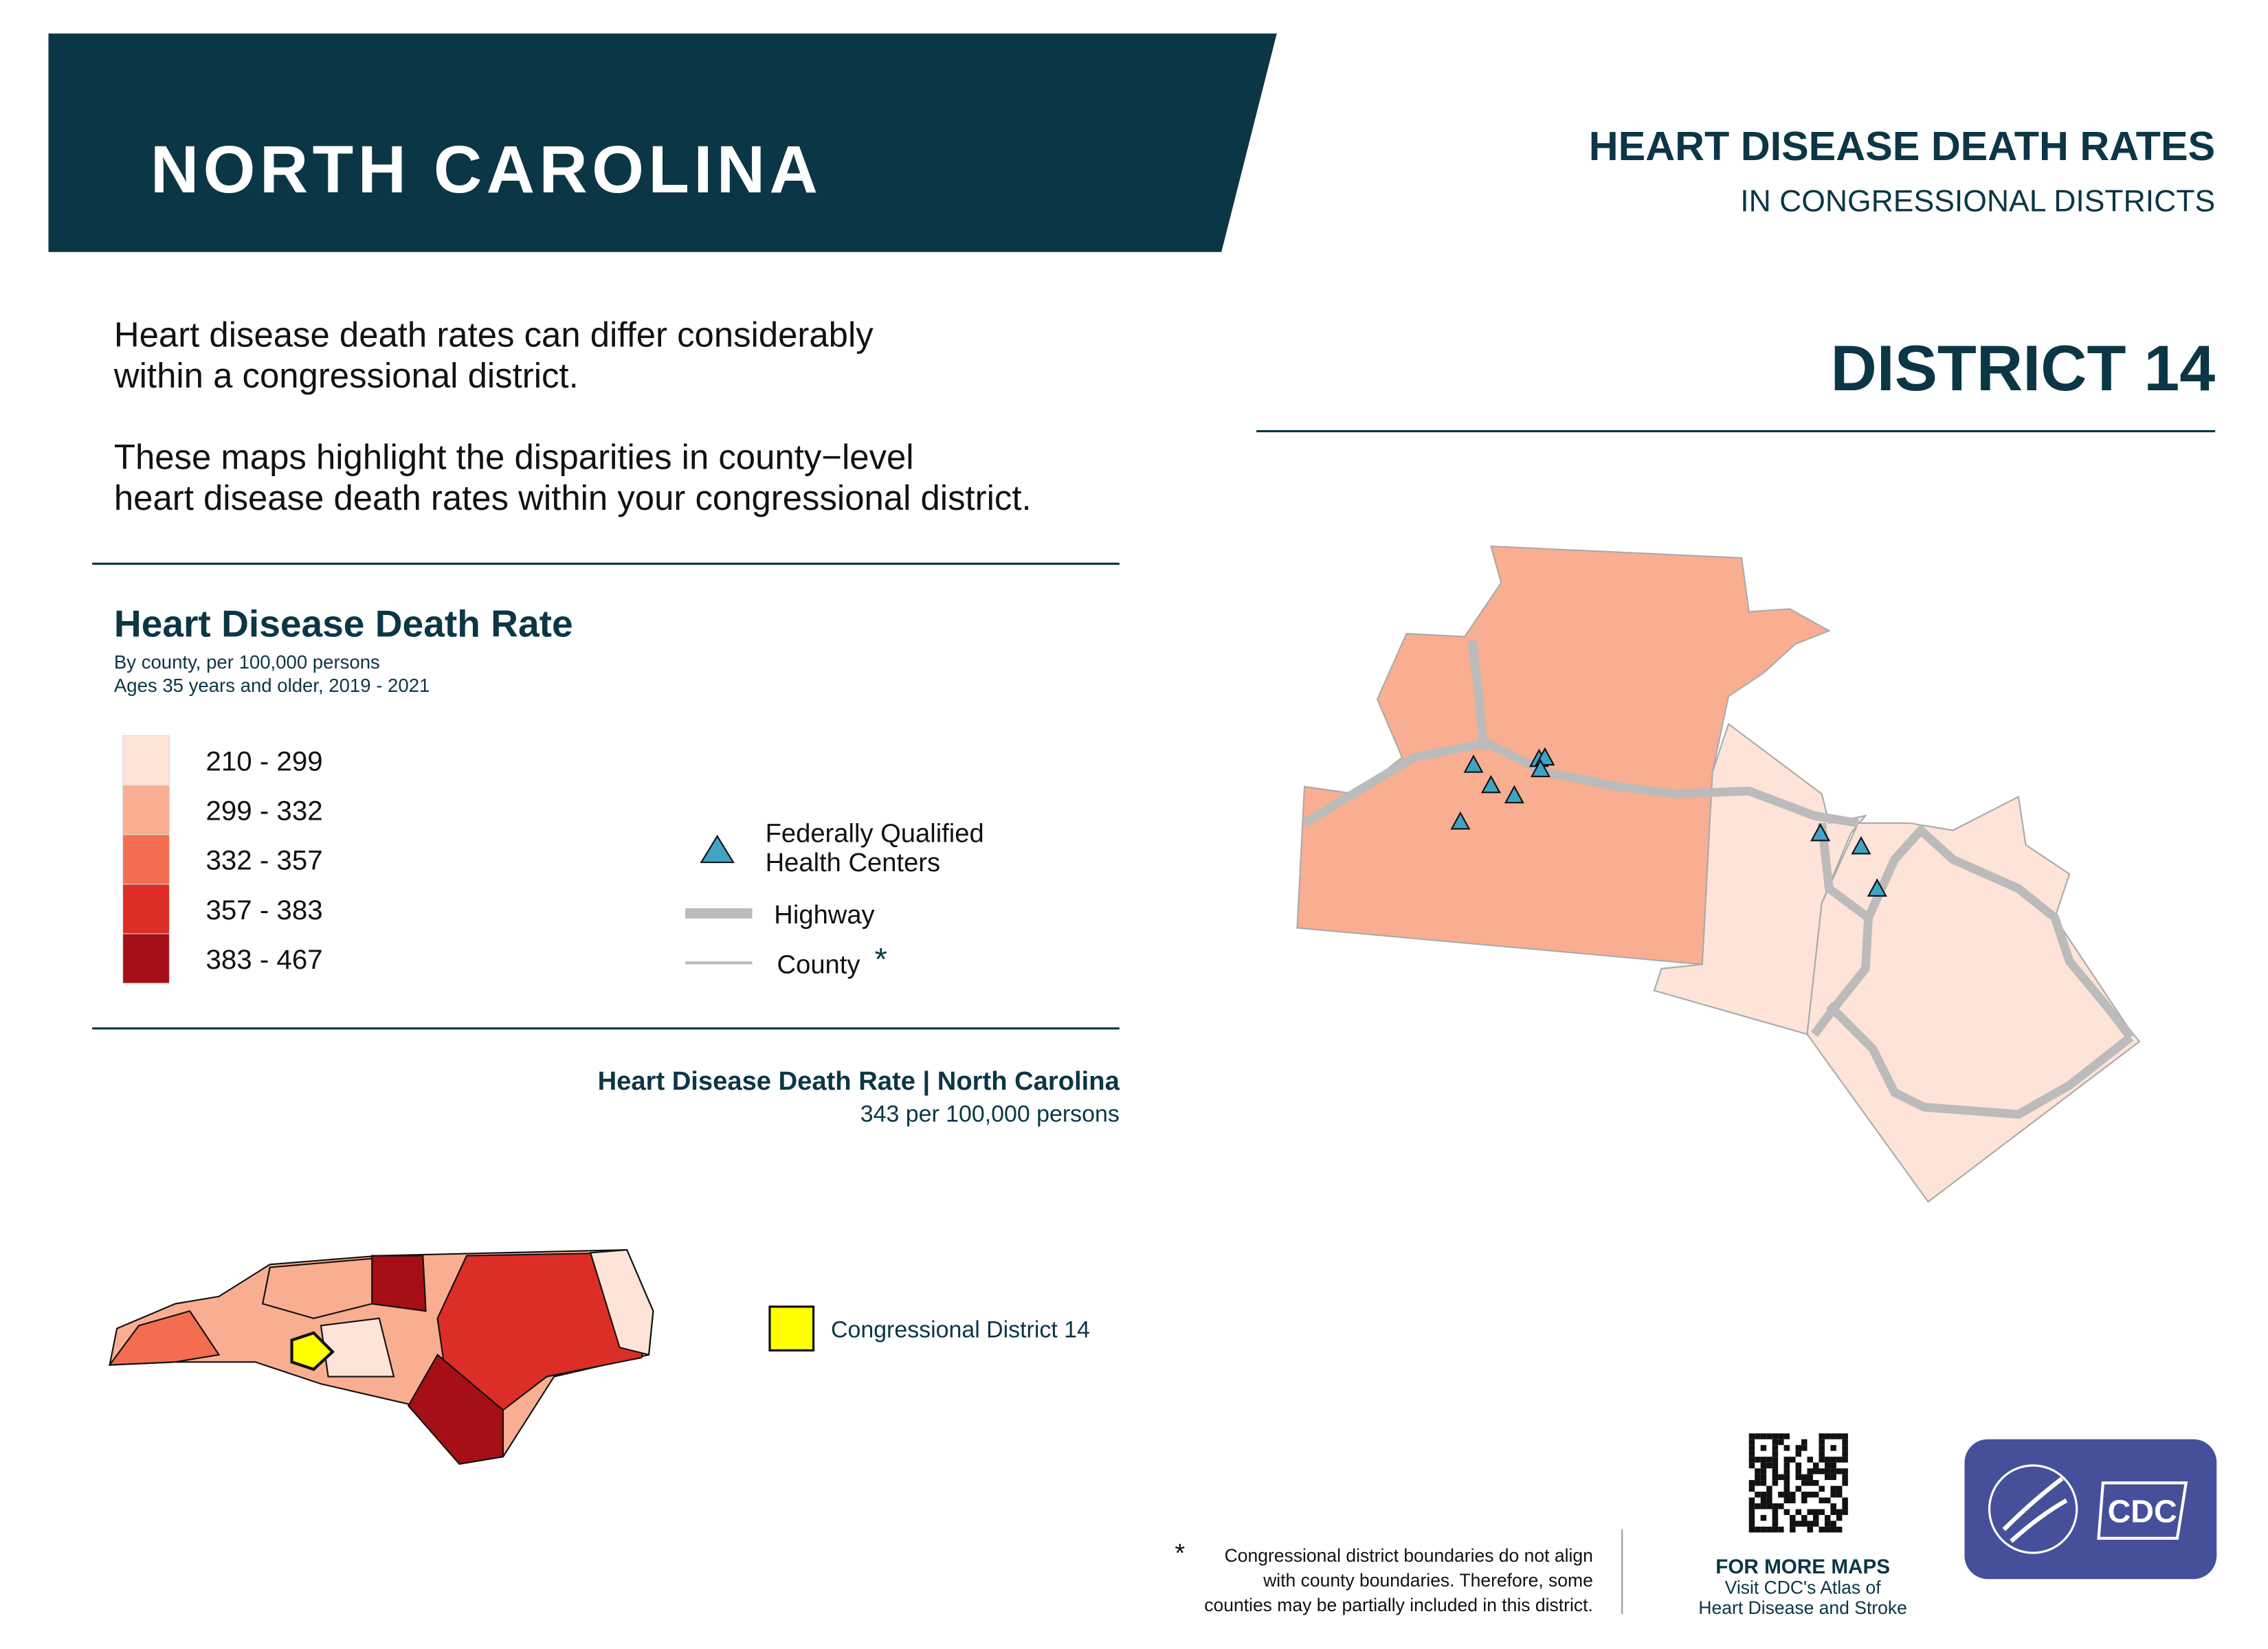 The height and width of the screenshot is (1649, 2268). I want to click on legend-label: 357 - 383, so click(263, 911).